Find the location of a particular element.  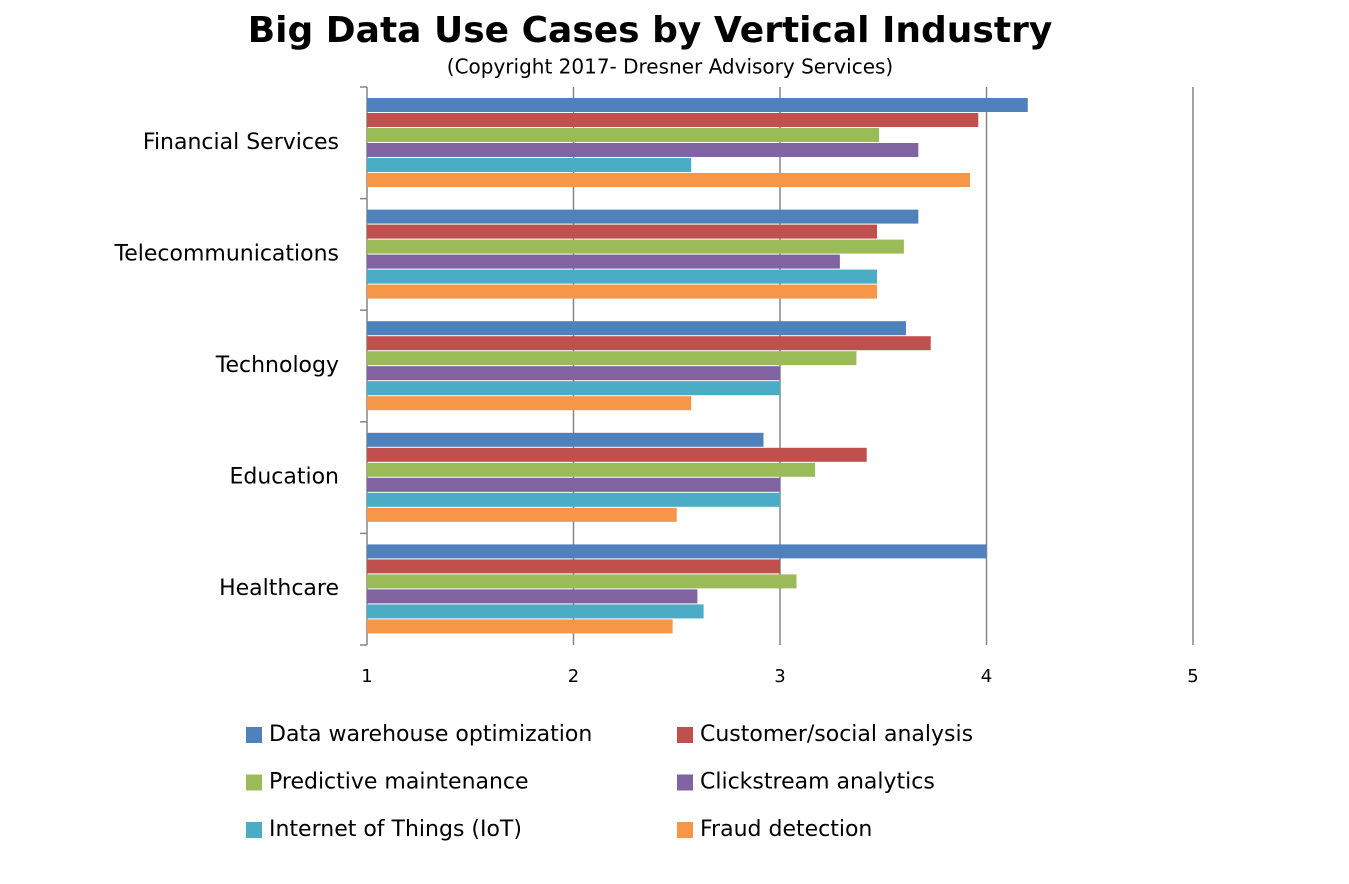

legend-label: Predictive maintenance is located at coordinates (399, 782).